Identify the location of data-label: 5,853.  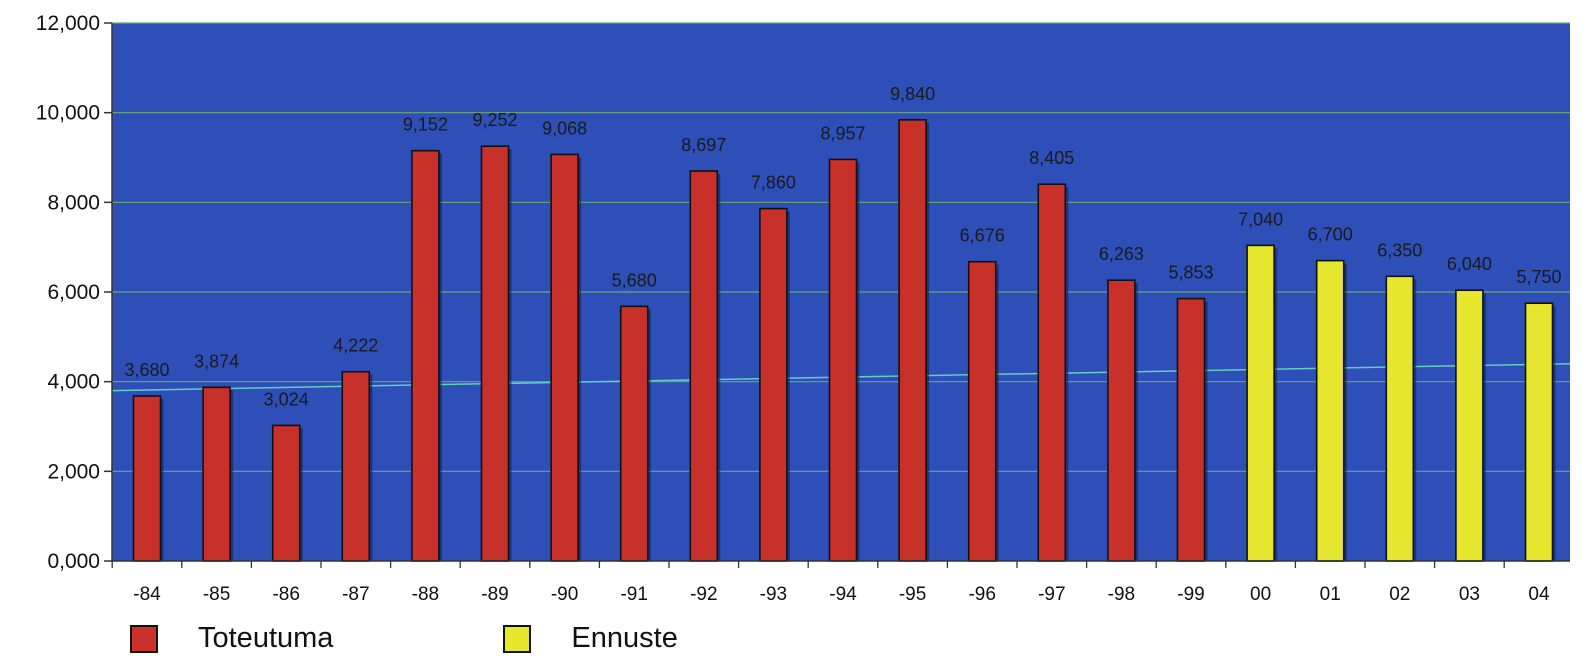
(1190, 273).